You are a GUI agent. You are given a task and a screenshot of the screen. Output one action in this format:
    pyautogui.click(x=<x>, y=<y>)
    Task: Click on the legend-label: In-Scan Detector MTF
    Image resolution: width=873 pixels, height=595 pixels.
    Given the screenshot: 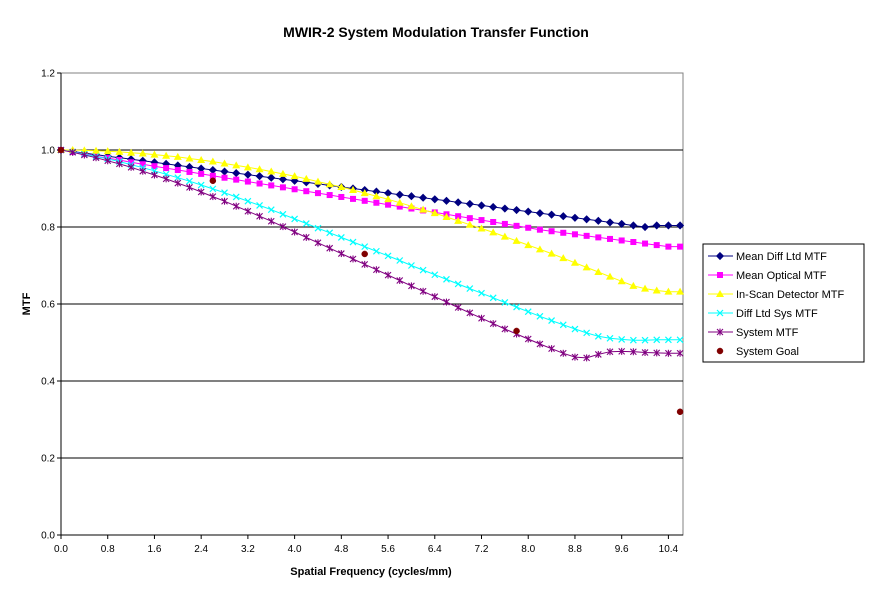 What is the action you would take?
    pyautogui.click(x=790, y=295)
    